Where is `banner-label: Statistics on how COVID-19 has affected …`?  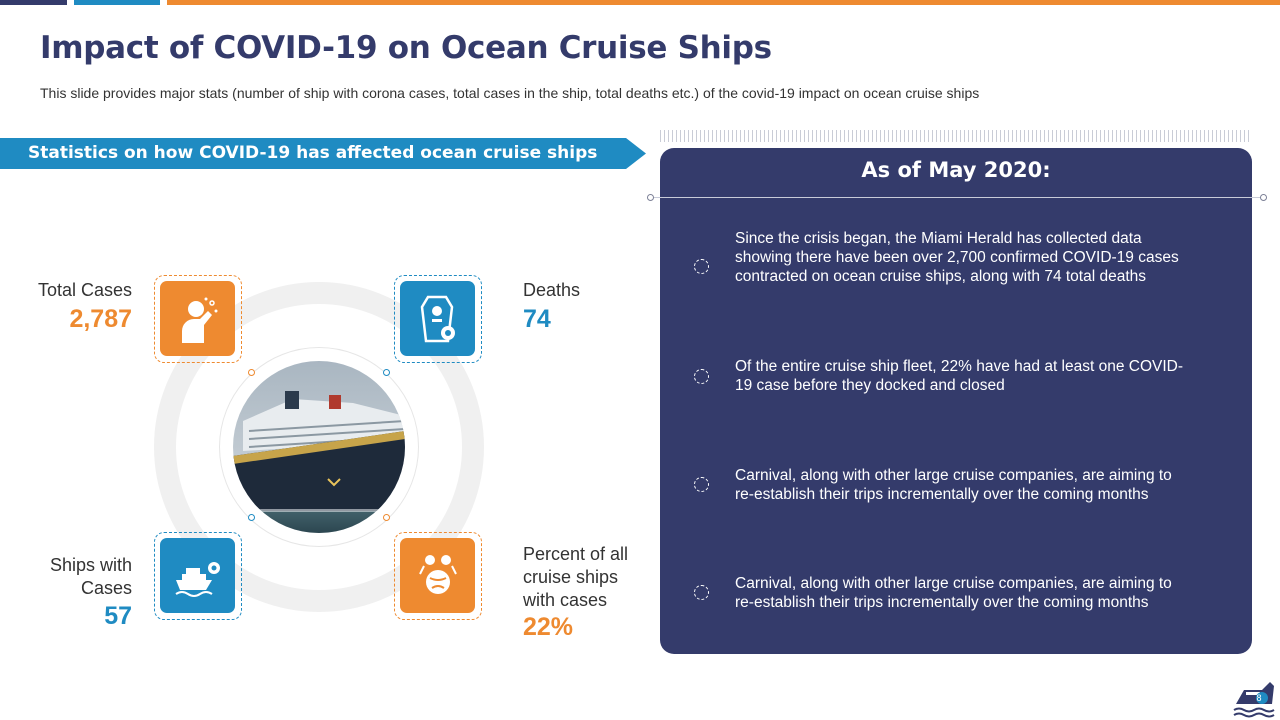 banner-label: Statistics on how COVID-19 has affected … is located at coordinates (313, 153).